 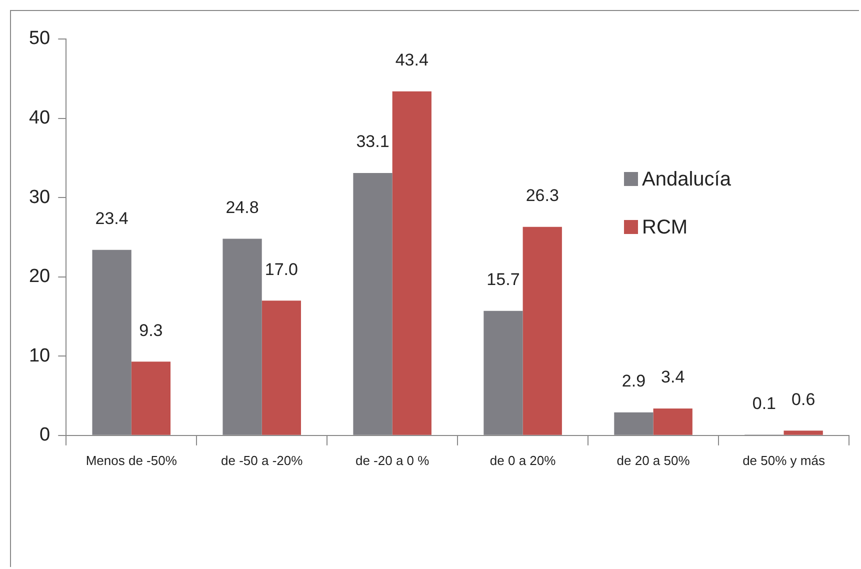 What do you see at coordinates (764, 403) in the screenshot?
I see `data-label: 0.1` at bounding box center [764, 403].